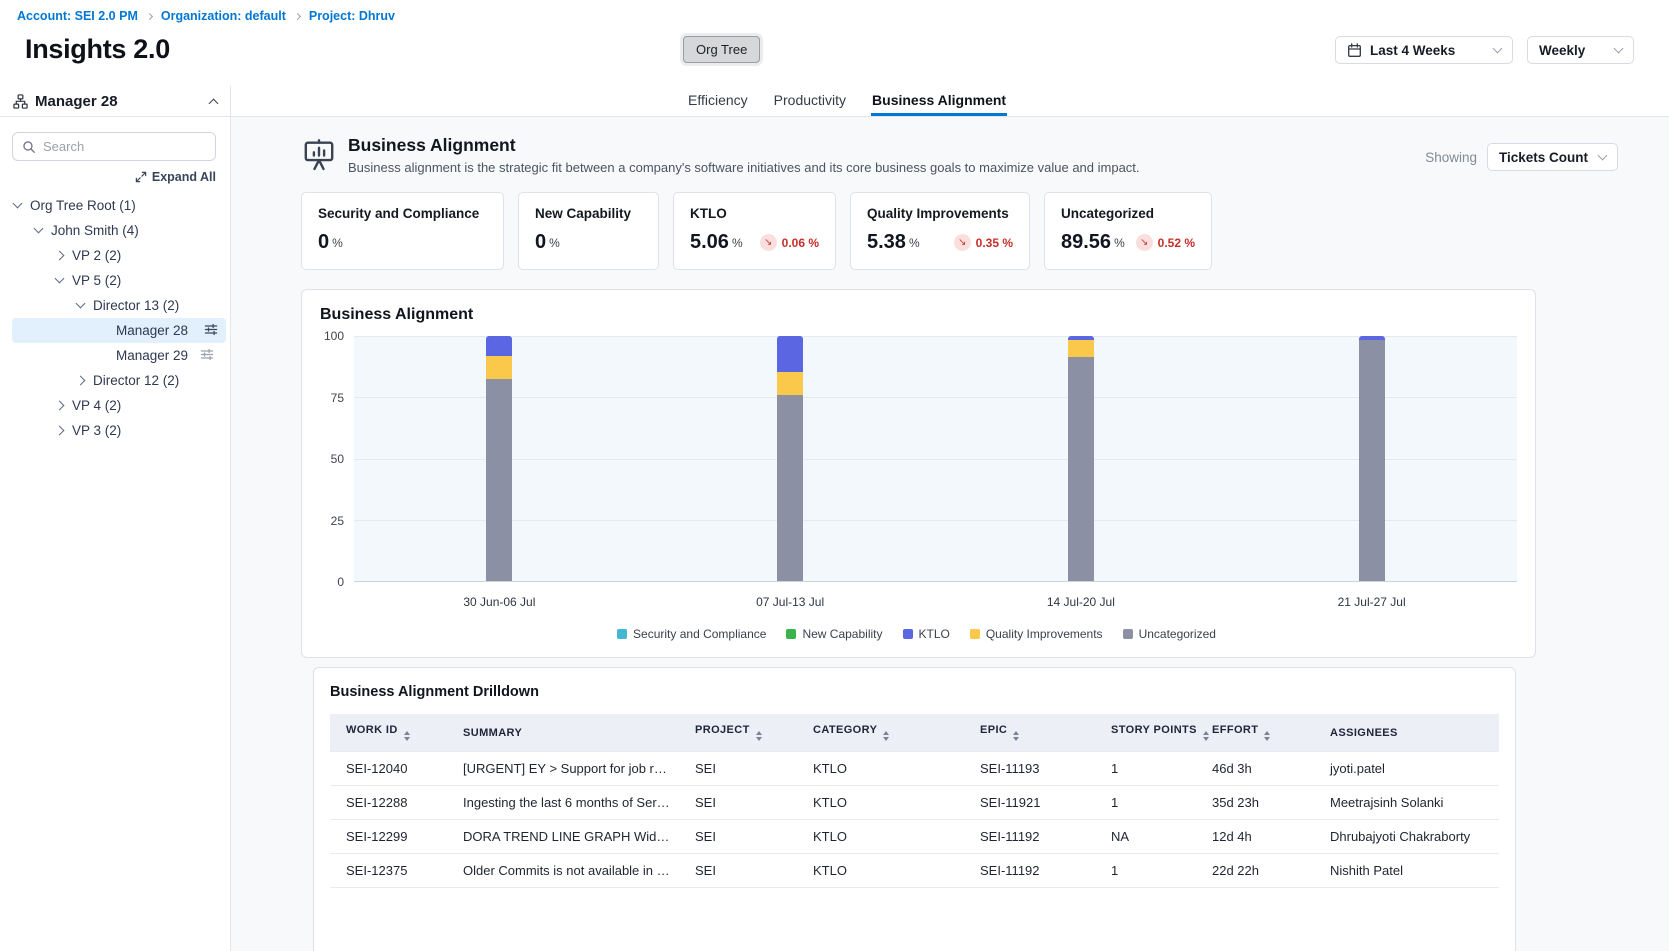 This screenshot has width=1669, height=951. I want to click on cell-work-id: SEI-12040, so click(388, 768).